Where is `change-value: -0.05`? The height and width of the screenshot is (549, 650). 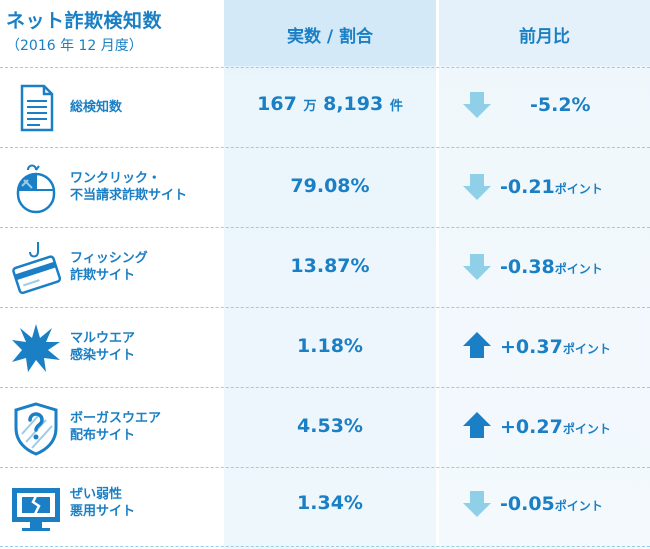
change-value: -0.05 is located at coordinates (527, 504).